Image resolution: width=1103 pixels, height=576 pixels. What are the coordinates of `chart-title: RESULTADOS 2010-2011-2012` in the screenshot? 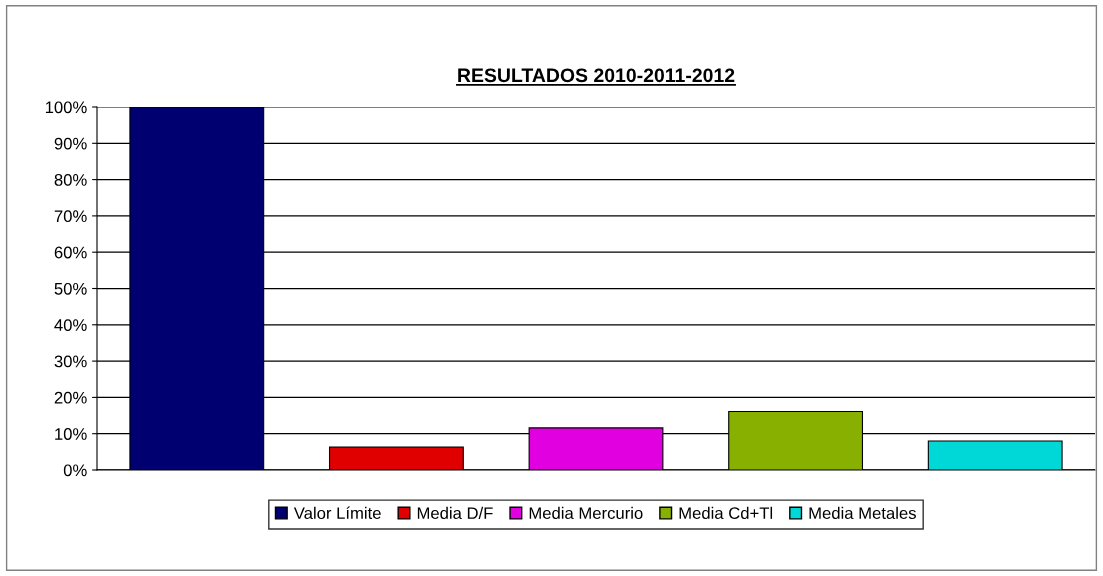 It's located at (596, 75).